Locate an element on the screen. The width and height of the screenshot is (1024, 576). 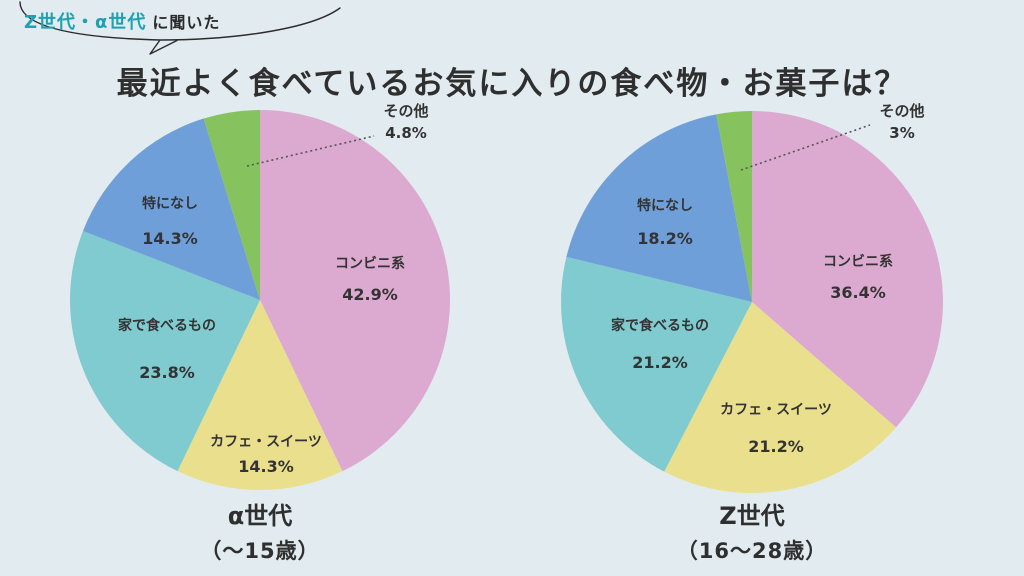
page-title: 最近よく食べているお気に入りの食べ物・お菓子は？ is located at coordinates (512, 84).